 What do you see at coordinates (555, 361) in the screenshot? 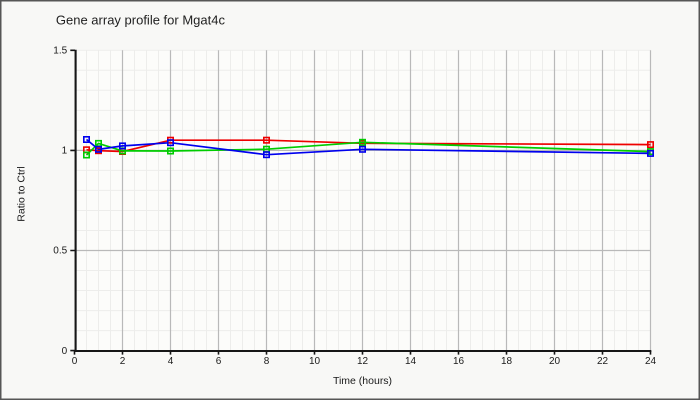
I see `svg-text: 20` at bounding box center [555, 361].